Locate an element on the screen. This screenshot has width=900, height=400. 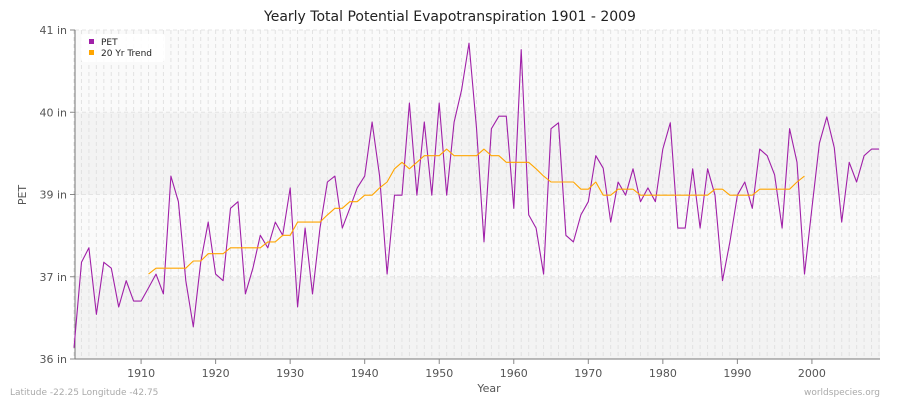
x-tick-label: 1930 is located at coordinates (290, 373).